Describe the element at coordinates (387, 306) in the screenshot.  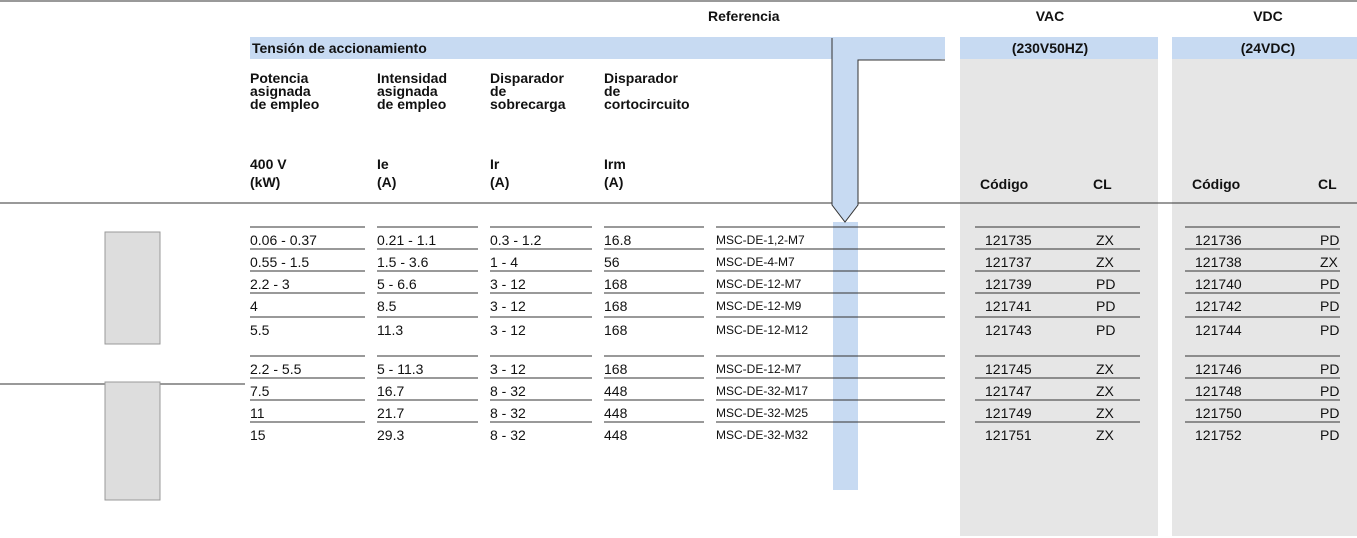
I see `cell: 8.5` at that location.